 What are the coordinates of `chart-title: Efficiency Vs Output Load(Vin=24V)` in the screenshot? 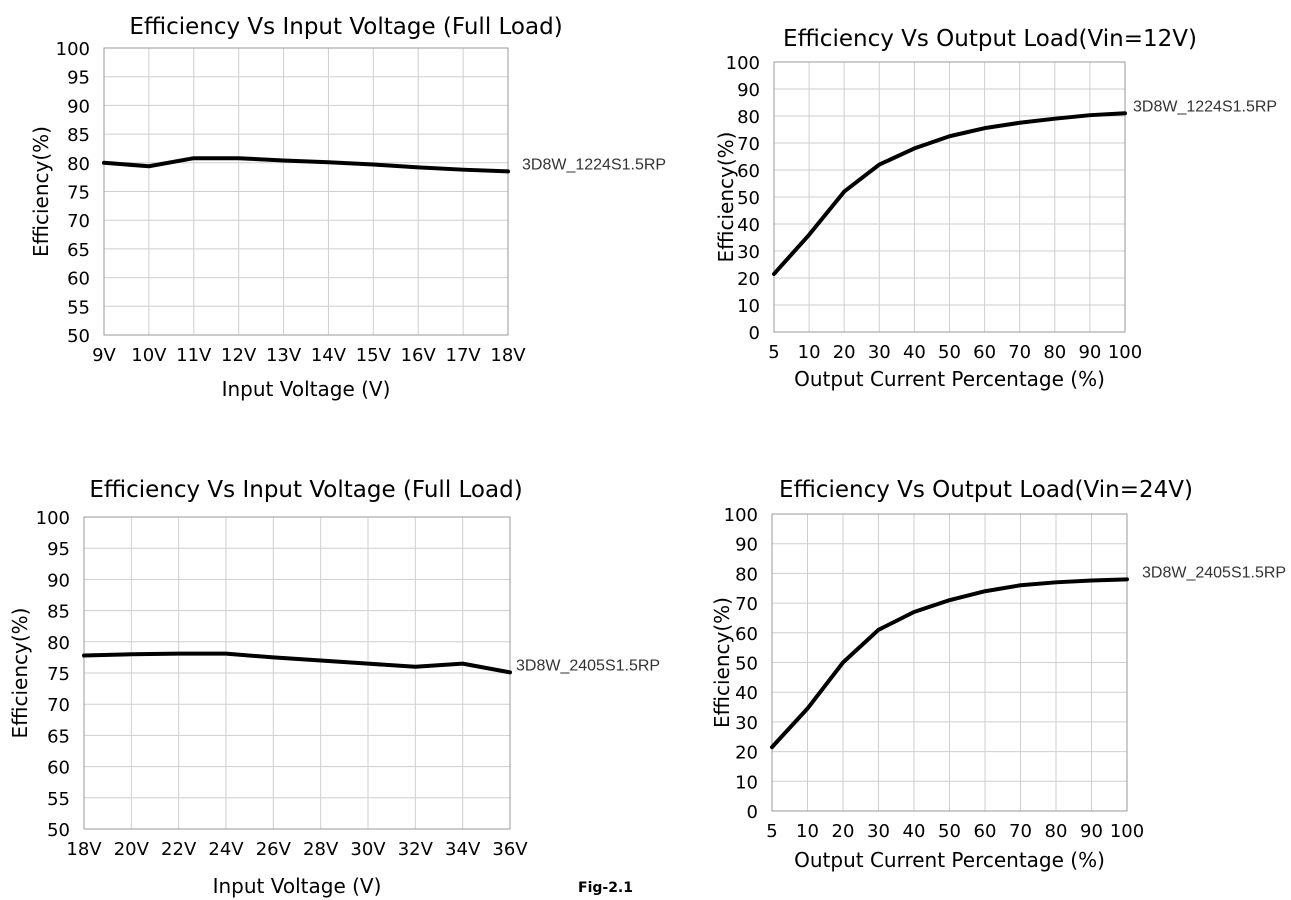 It's located at (986, 490).